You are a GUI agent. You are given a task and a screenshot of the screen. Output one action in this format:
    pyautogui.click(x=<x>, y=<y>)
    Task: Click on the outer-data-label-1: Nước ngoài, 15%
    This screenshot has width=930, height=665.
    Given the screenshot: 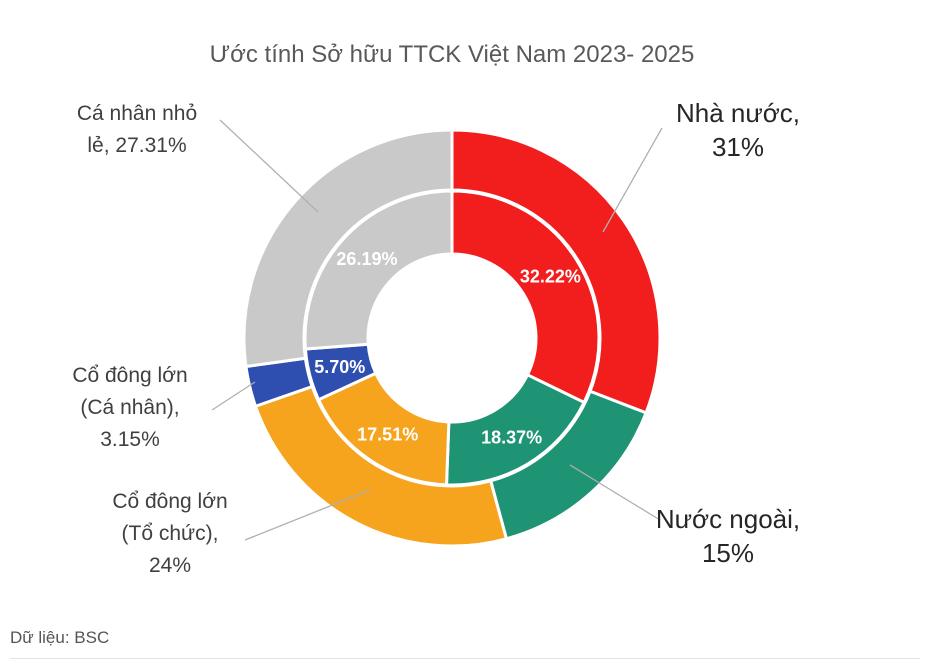 What is the action you would take?
    pyautogui.click(x=728, y=536)
    